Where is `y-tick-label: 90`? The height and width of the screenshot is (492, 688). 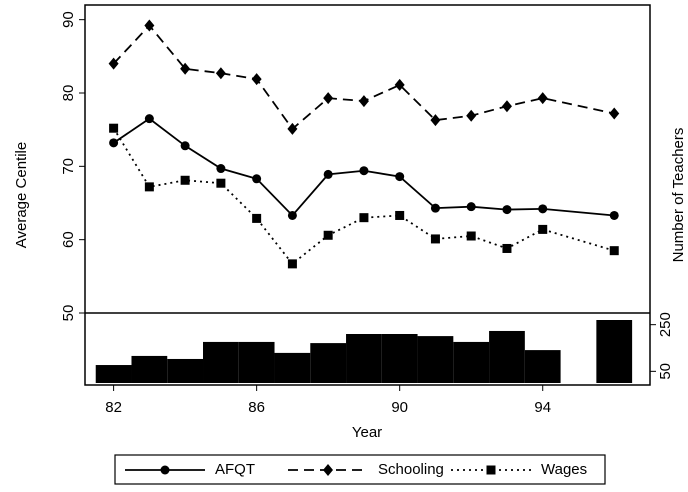
y-tick-label: 90 is located at coordinates (68, 19).